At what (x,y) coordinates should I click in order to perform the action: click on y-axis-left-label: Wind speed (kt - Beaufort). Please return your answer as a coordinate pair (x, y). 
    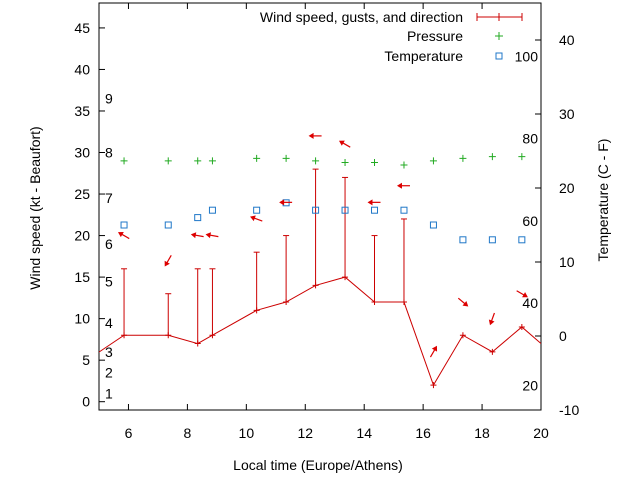
    Looking at the image, I should click on (35, 207).